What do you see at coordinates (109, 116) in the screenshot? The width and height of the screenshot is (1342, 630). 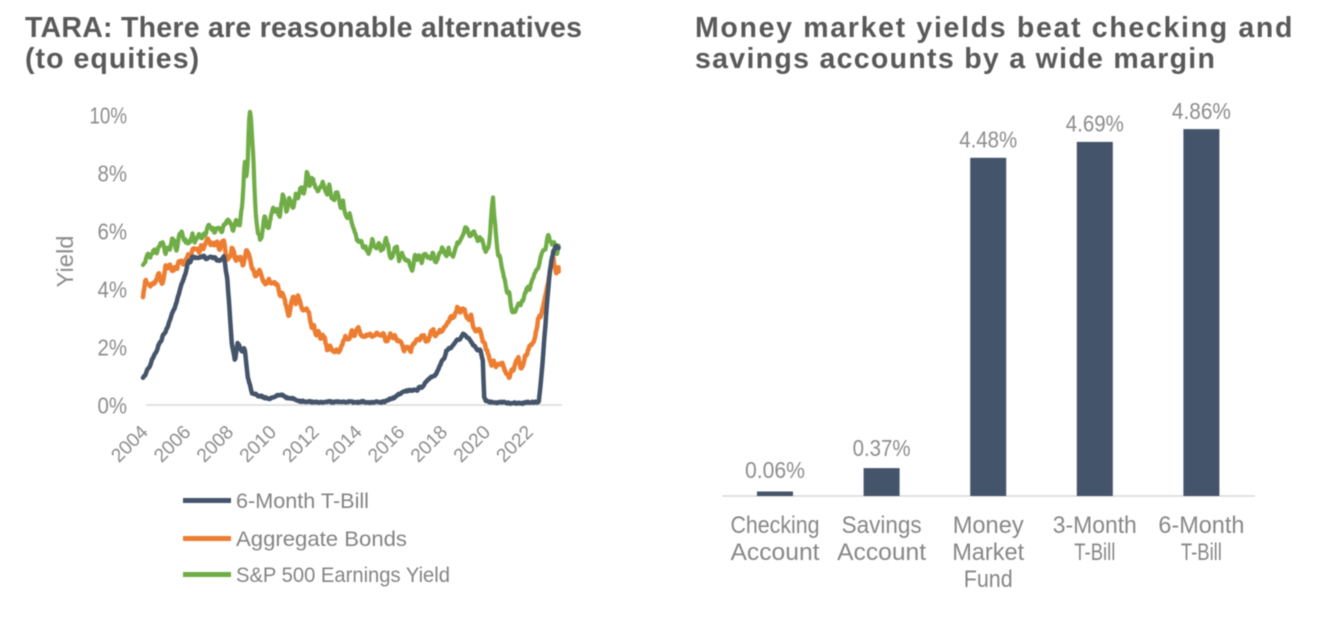 I see `svg-text: 10%` at bounding box center [109, 116].